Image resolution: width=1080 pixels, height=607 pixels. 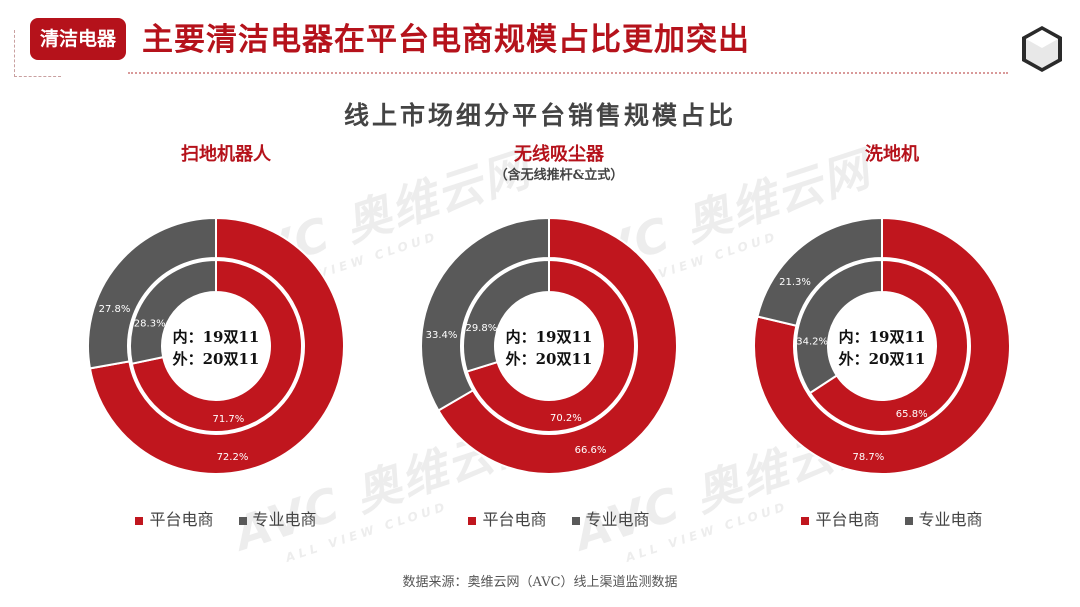 I want to click on donut-chart: 70.2% 29.8% 66.6% 33.4% 内：19双11 外：20双11, so click(x=549, y=345).